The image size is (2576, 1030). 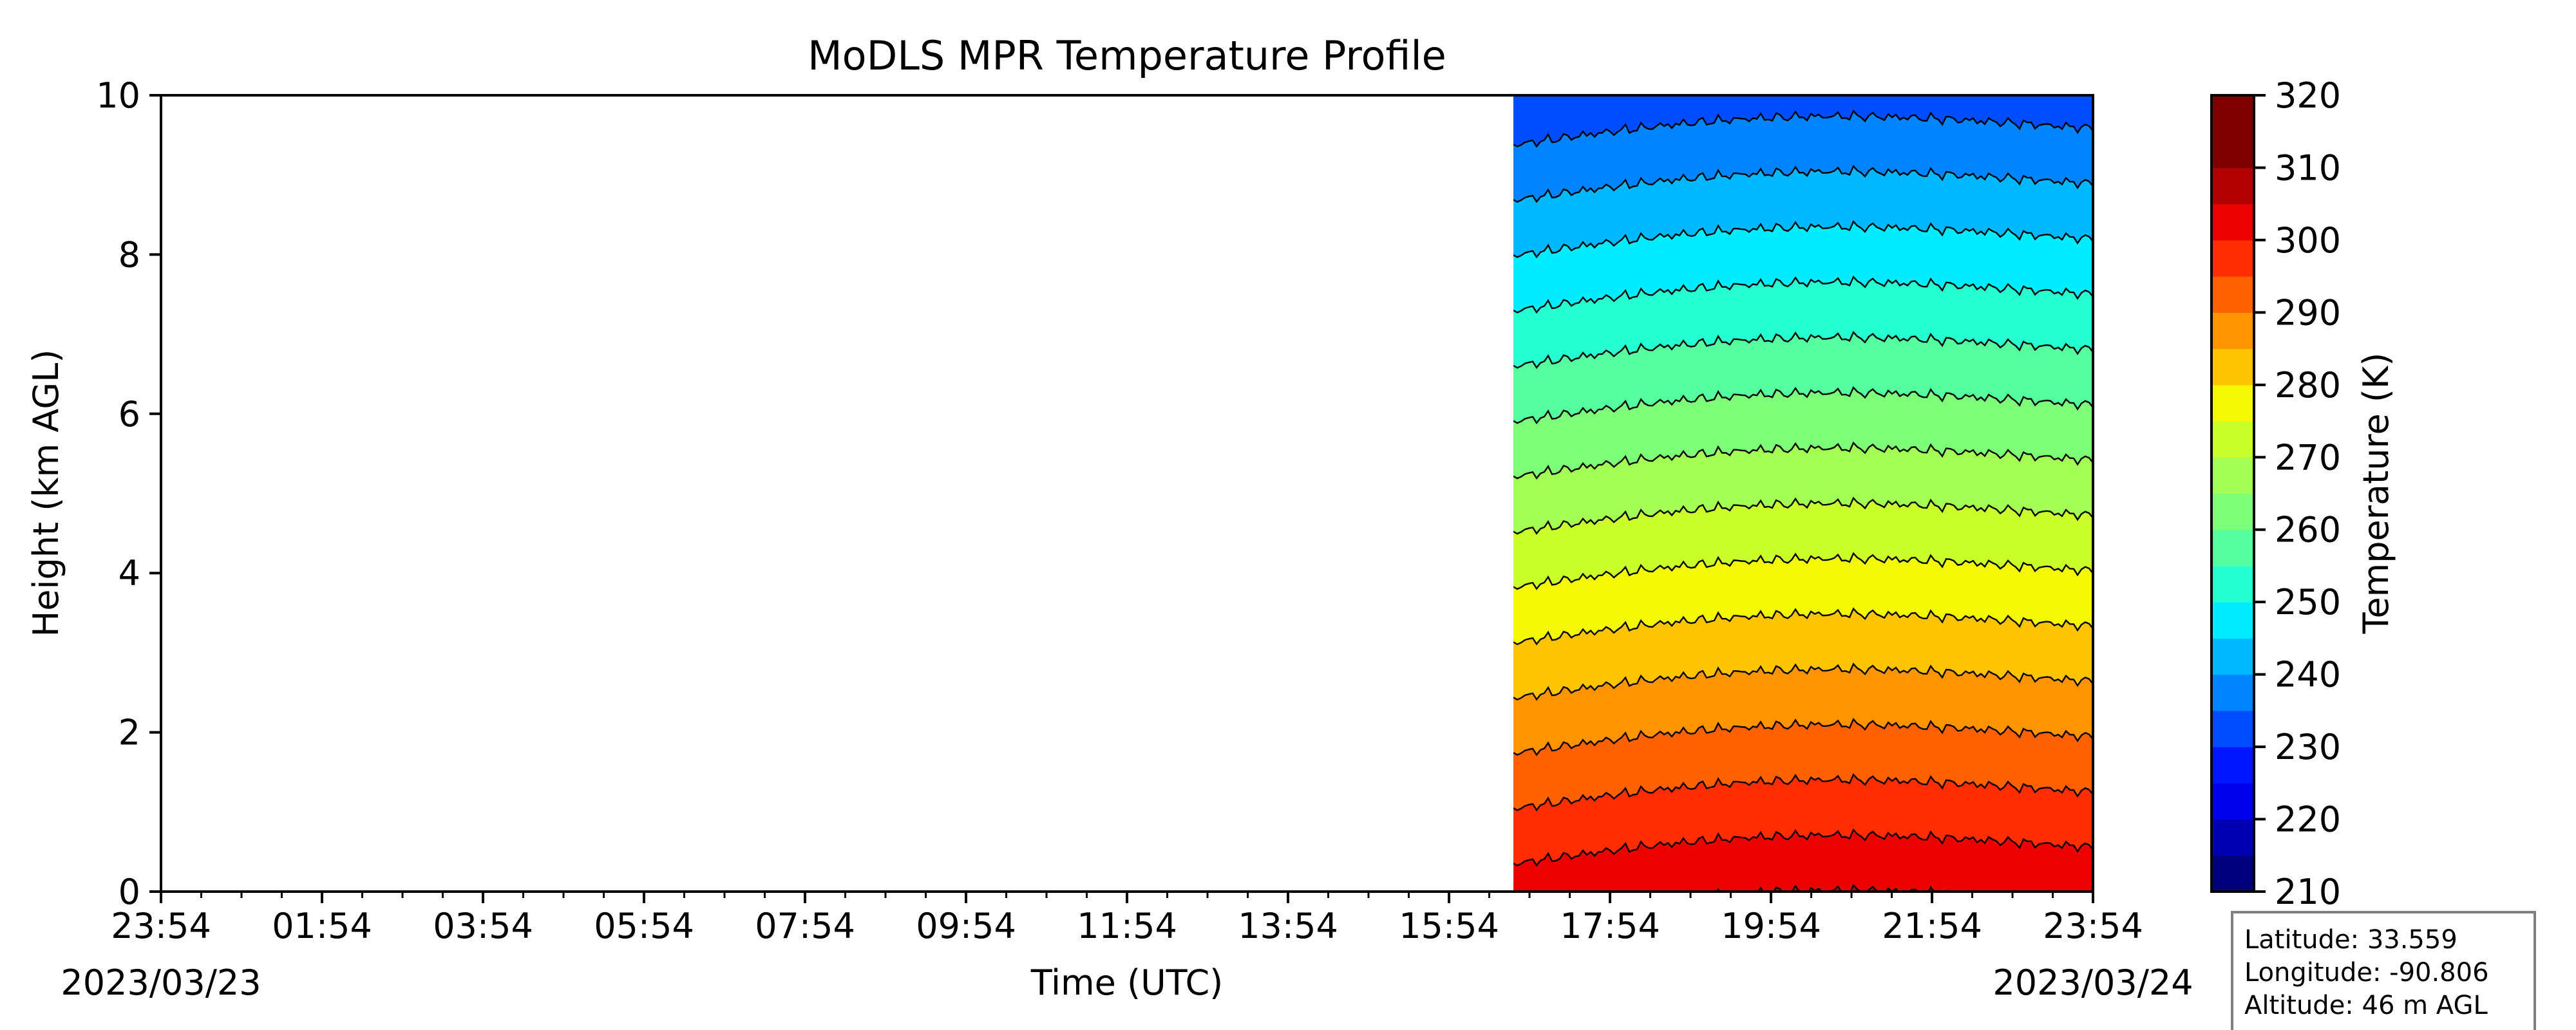 I want to click on y-tick-label: 8, so click(x=129, y=254).